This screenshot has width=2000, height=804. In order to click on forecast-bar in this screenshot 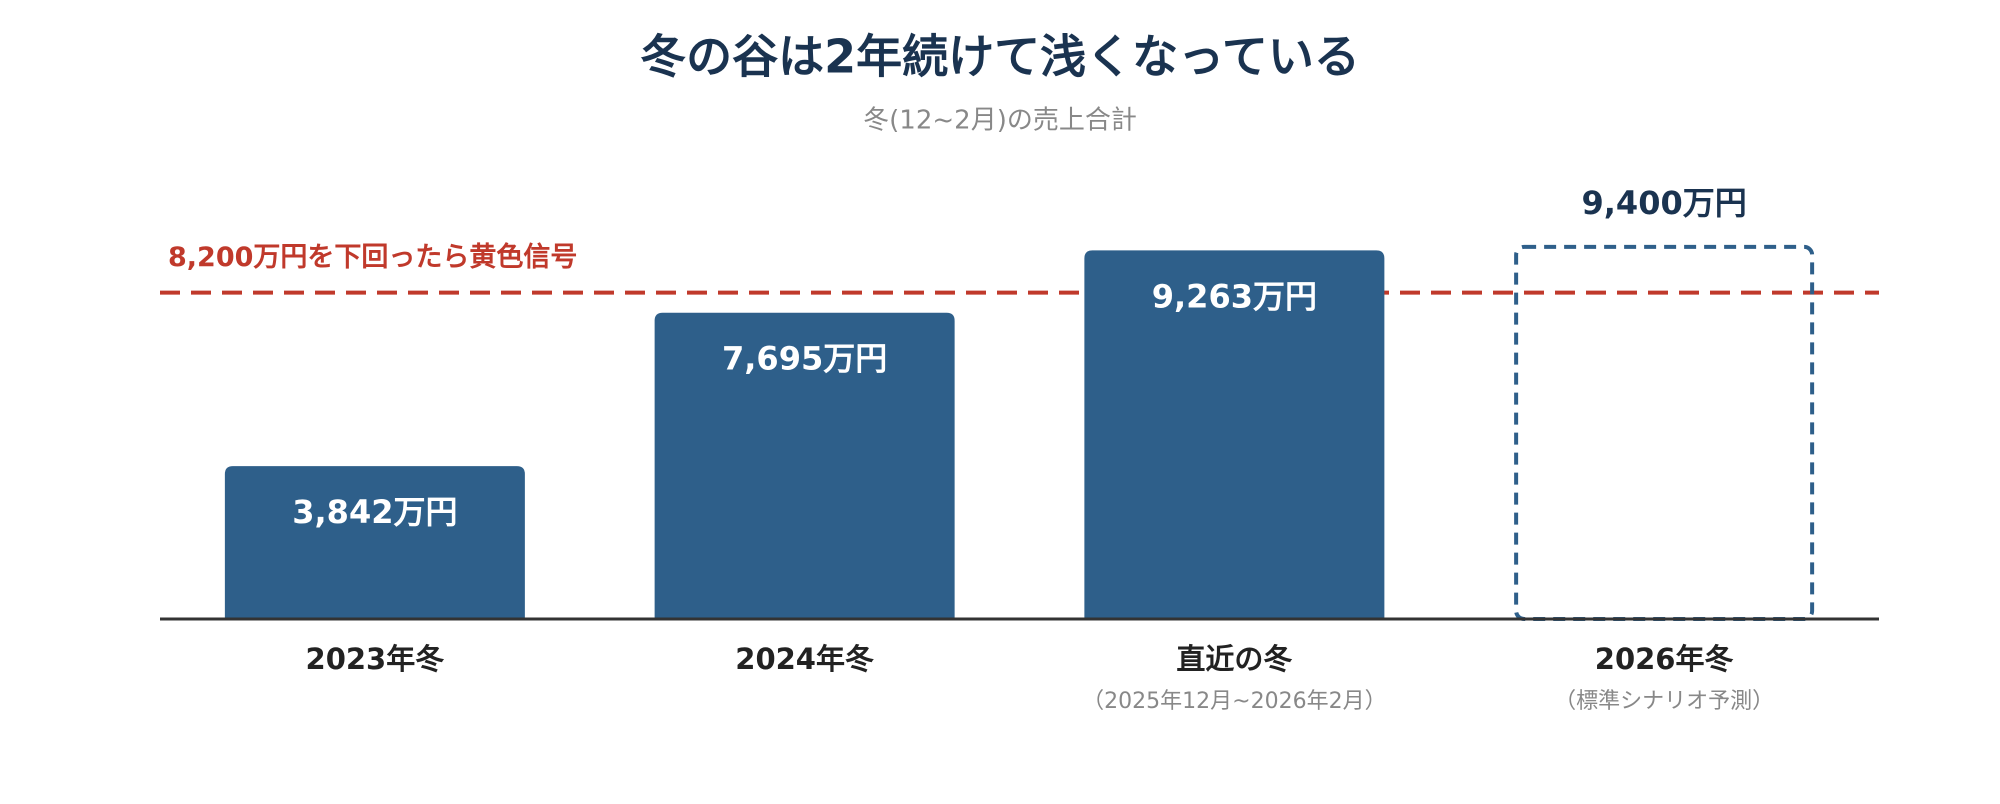, I will do `click(1664, 432)`.